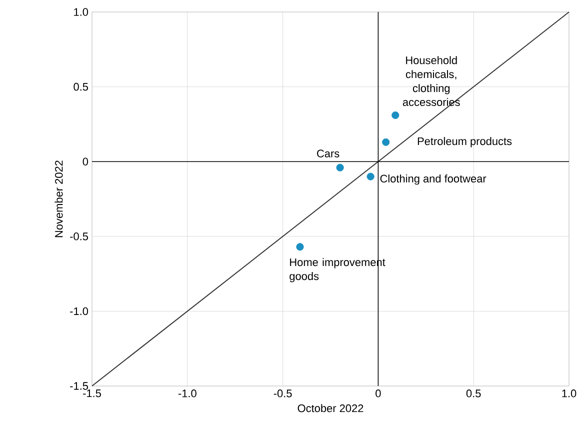  I want to click on y-tick-label: -1.0, so click(79, 311).